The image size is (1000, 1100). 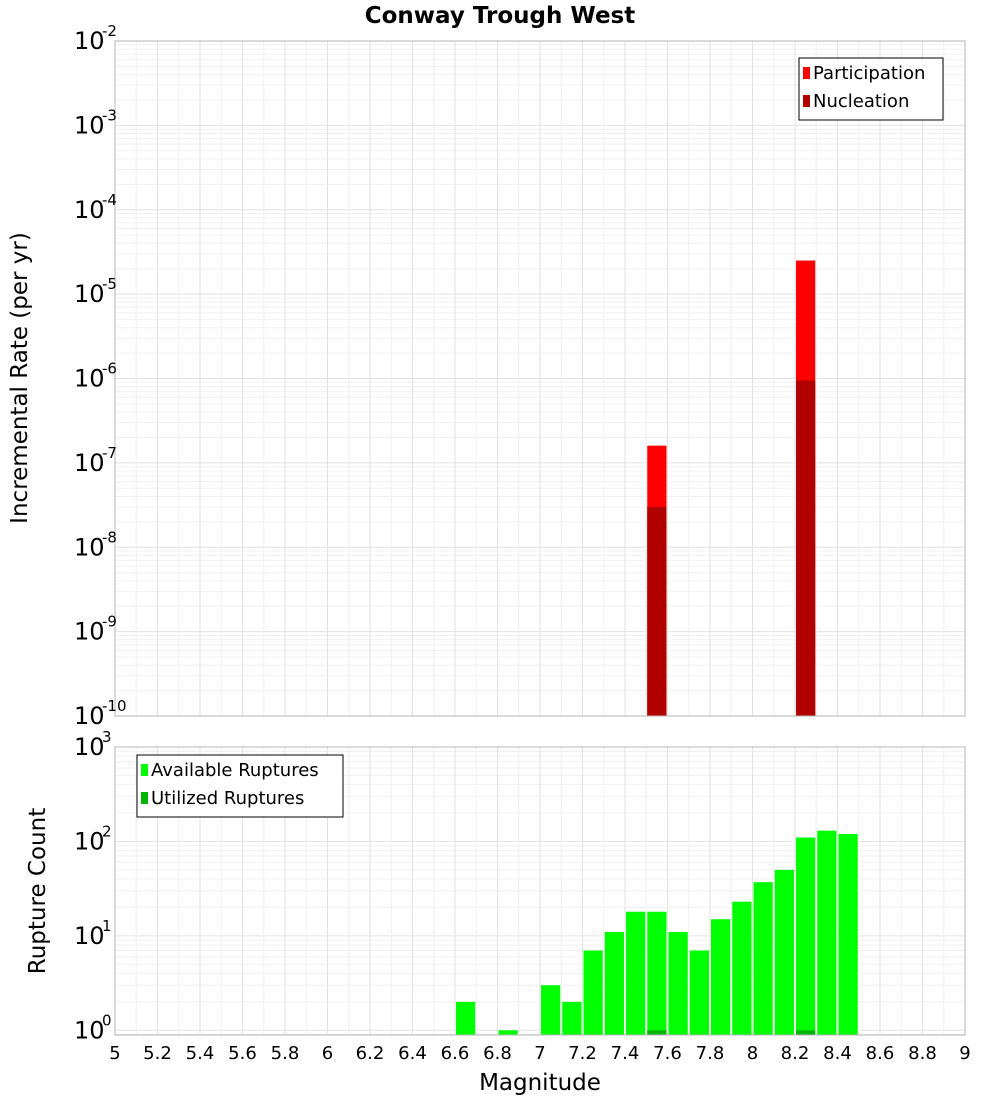 I want to click on legend: Participation Nucleation, so click(x=871, y=89).